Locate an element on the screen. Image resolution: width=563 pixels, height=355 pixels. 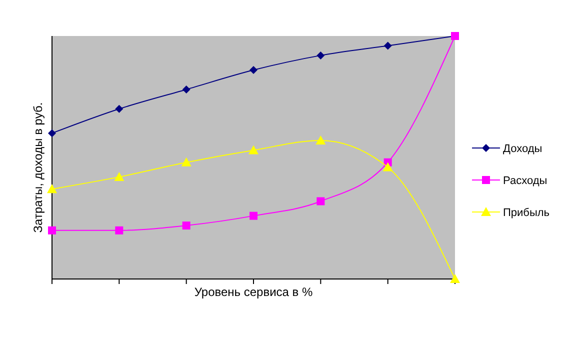
legend-label: Прибыль is located at coordinates (526, 213).